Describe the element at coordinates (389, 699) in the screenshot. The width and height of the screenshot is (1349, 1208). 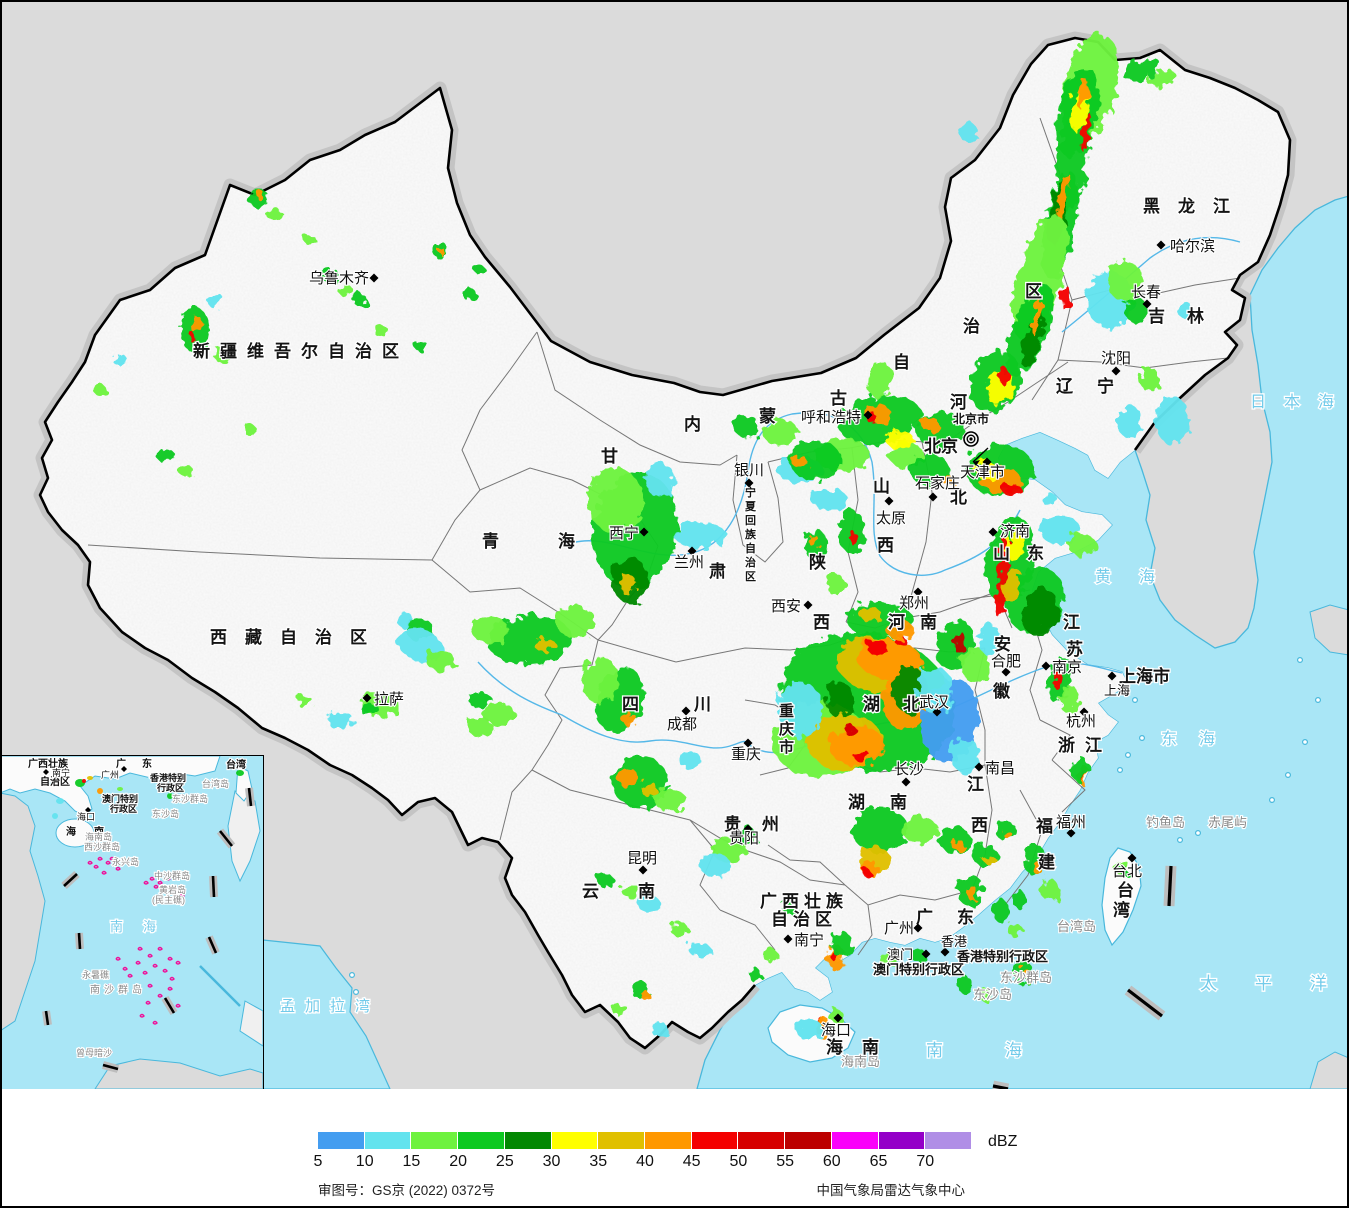
I see `city-label: 拉萨` at that location.